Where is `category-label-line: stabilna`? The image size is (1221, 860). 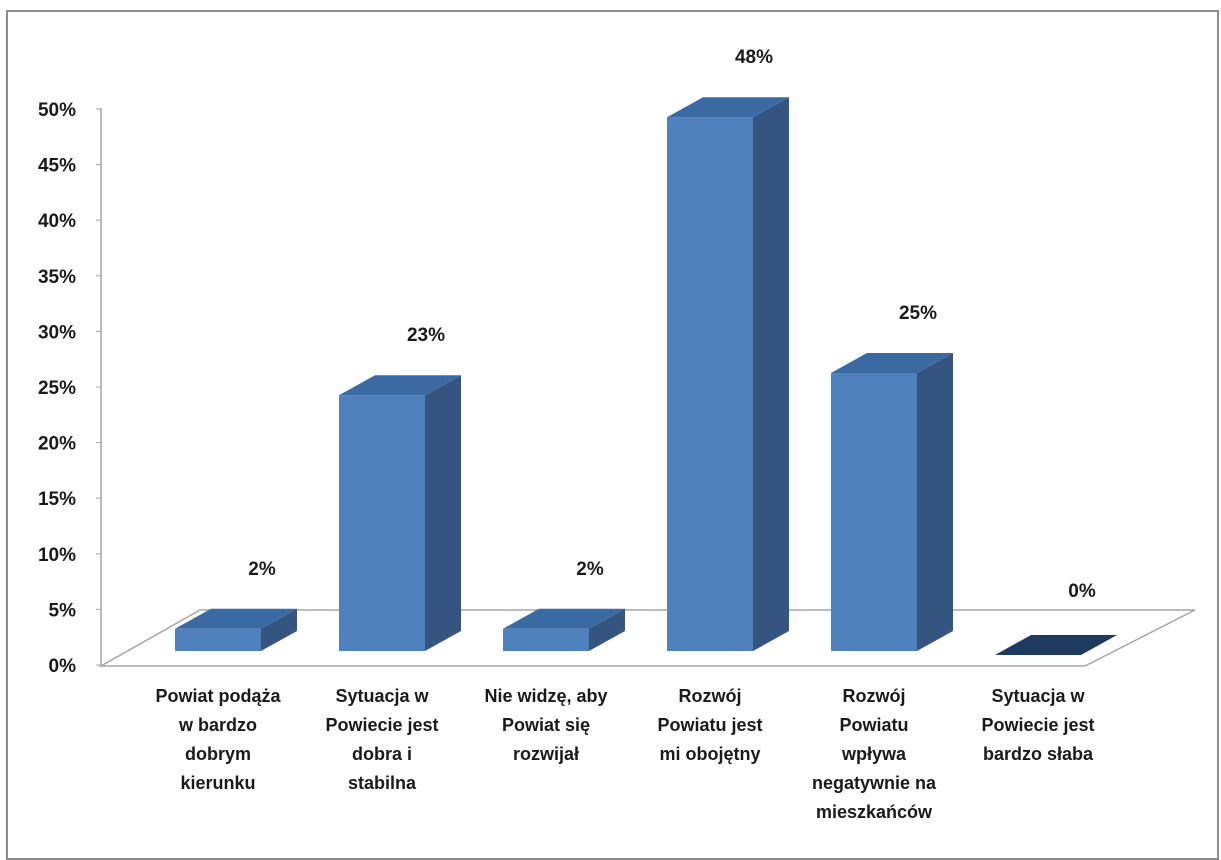
category-label-line: stabilna is located at coordinates (382, 783).